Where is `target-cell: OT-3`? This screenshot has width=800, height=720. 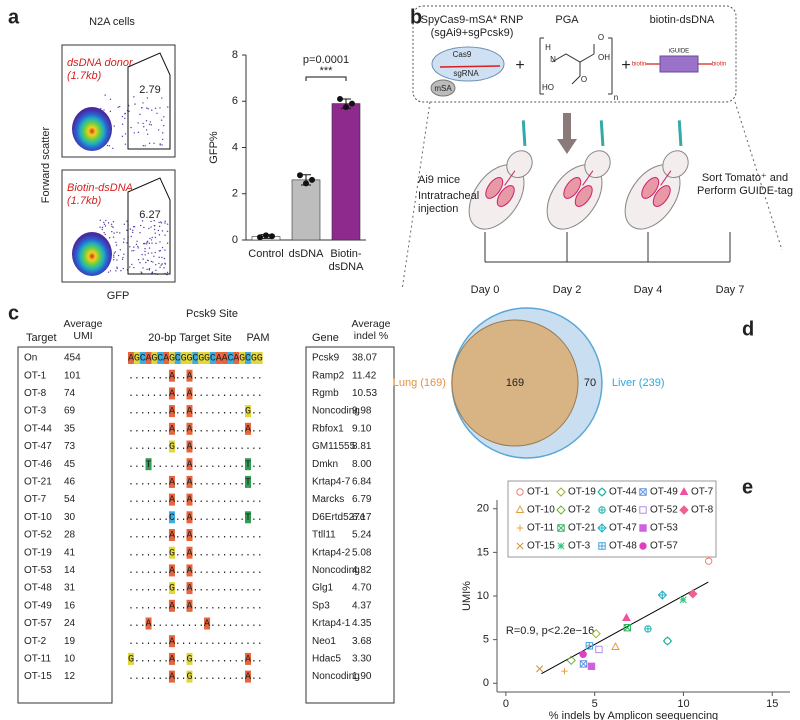
target-cell: OT-3 is located at coordinates (35, 411).